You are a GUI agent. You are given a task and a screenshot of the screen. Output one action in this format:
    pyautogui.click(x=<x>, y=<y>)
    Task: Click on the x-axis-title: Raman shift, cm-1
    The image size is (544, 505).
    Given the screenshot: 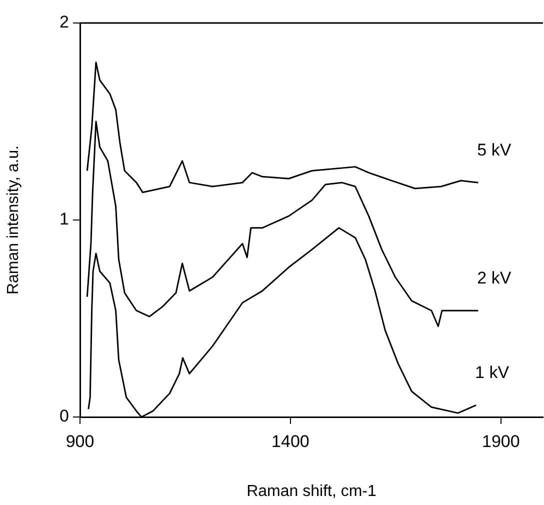 What is the action you would take?
    pyautogui.click(x=311, y=491)
    